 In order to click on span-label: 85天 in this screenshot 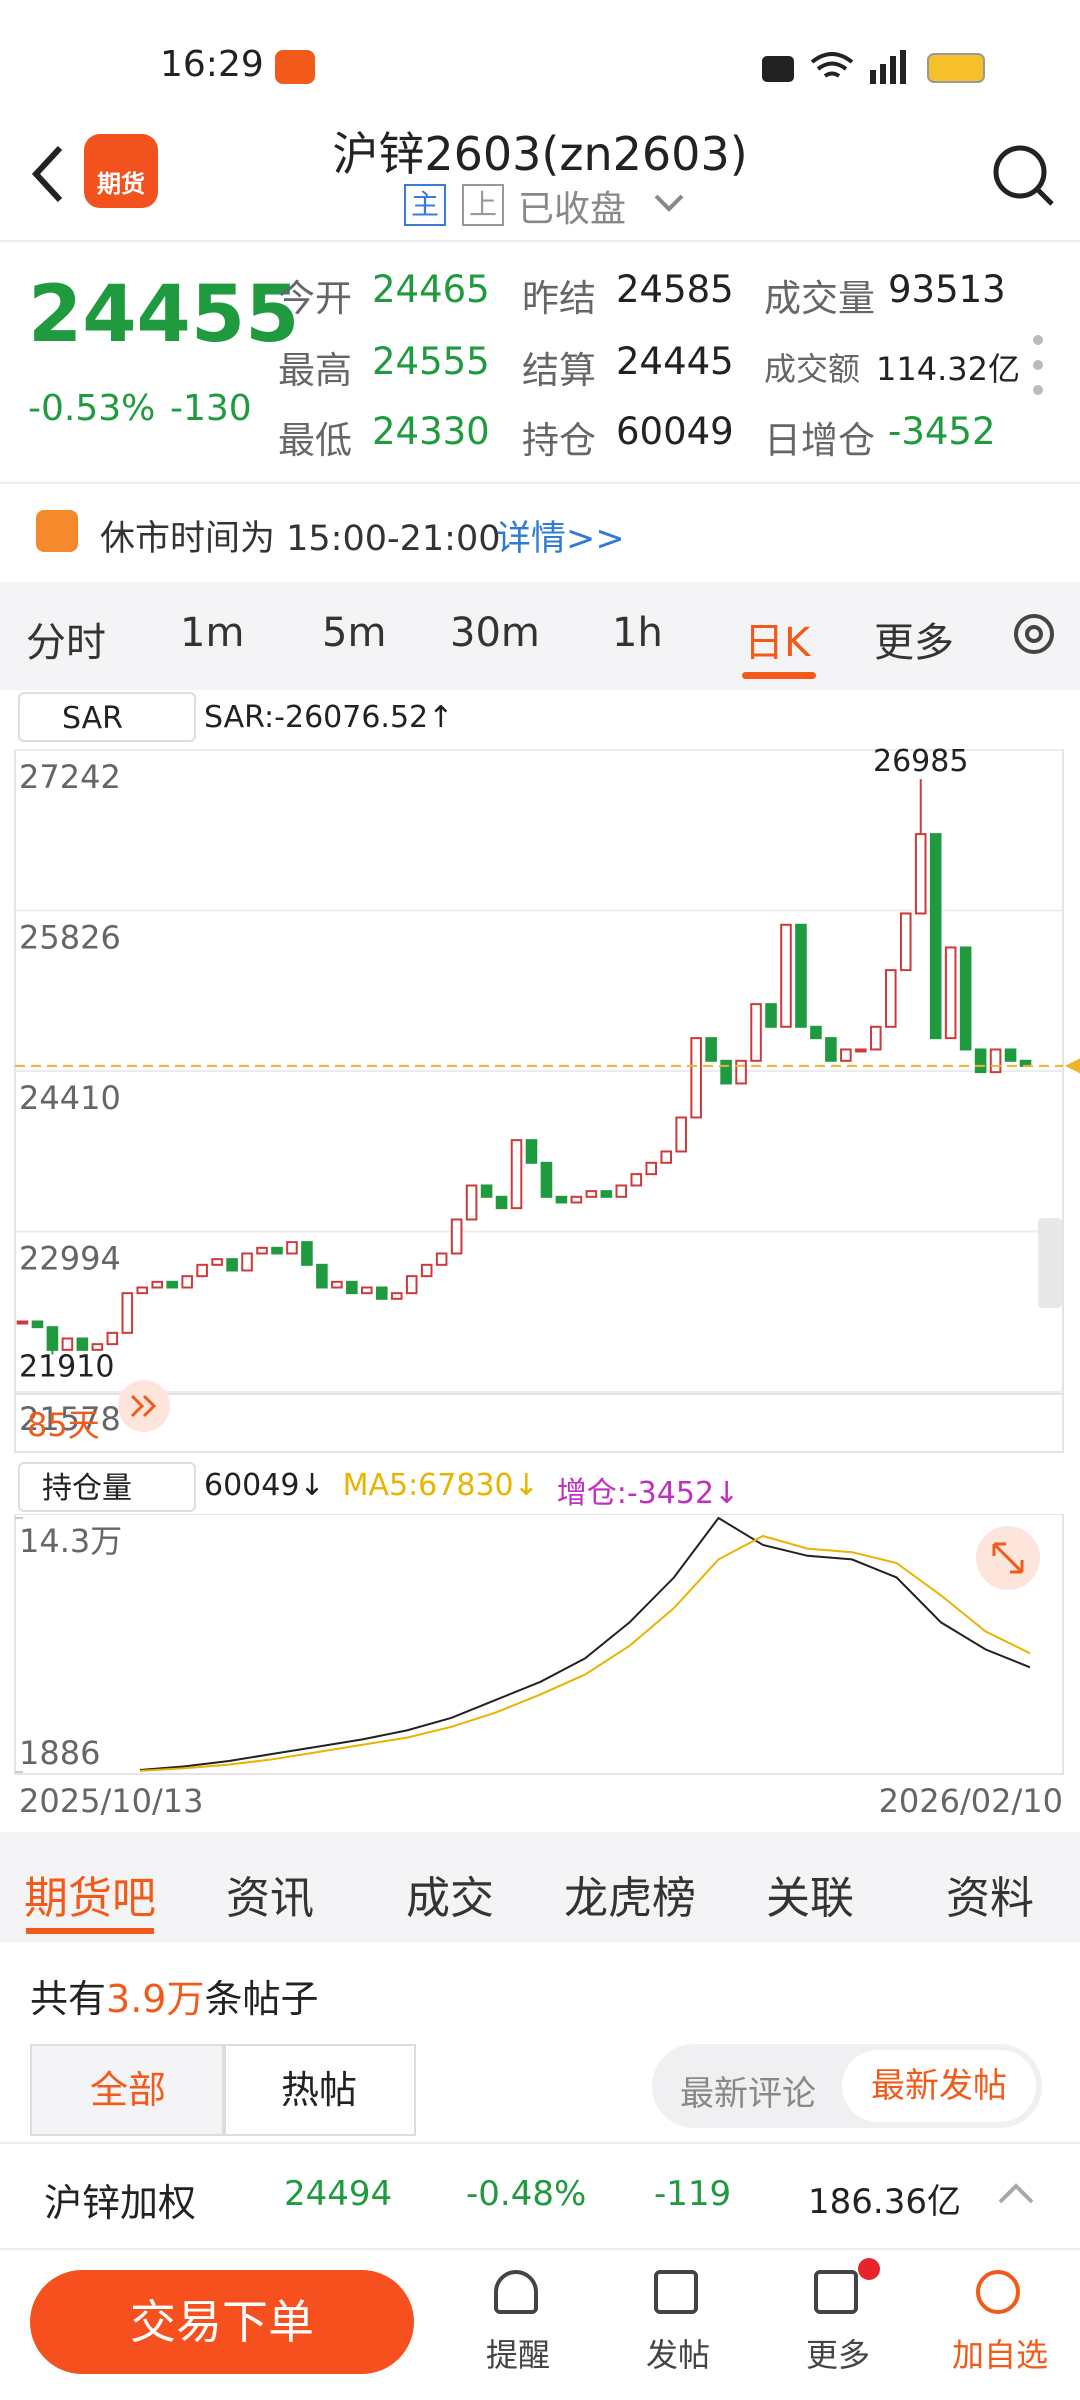, I will do `click(63, 1425)`.